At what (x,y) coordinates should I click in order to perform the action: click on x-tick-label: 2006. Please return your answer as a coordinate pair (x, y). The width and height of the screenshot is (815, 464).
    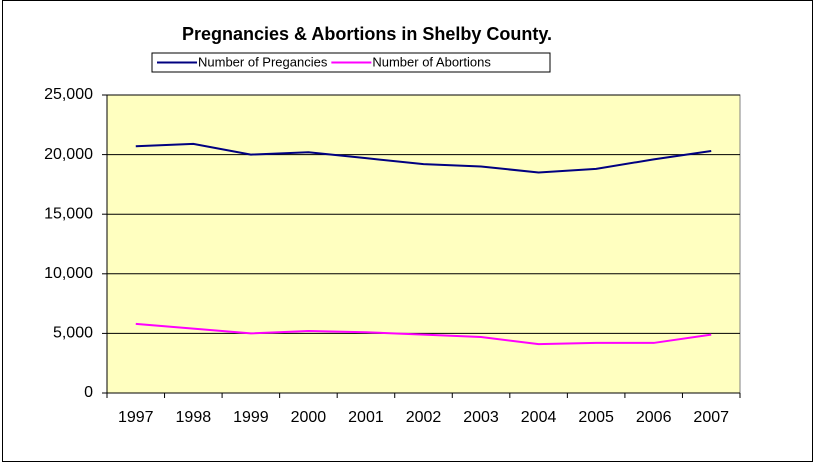
    Looking at the image, I should click on (654, 417).